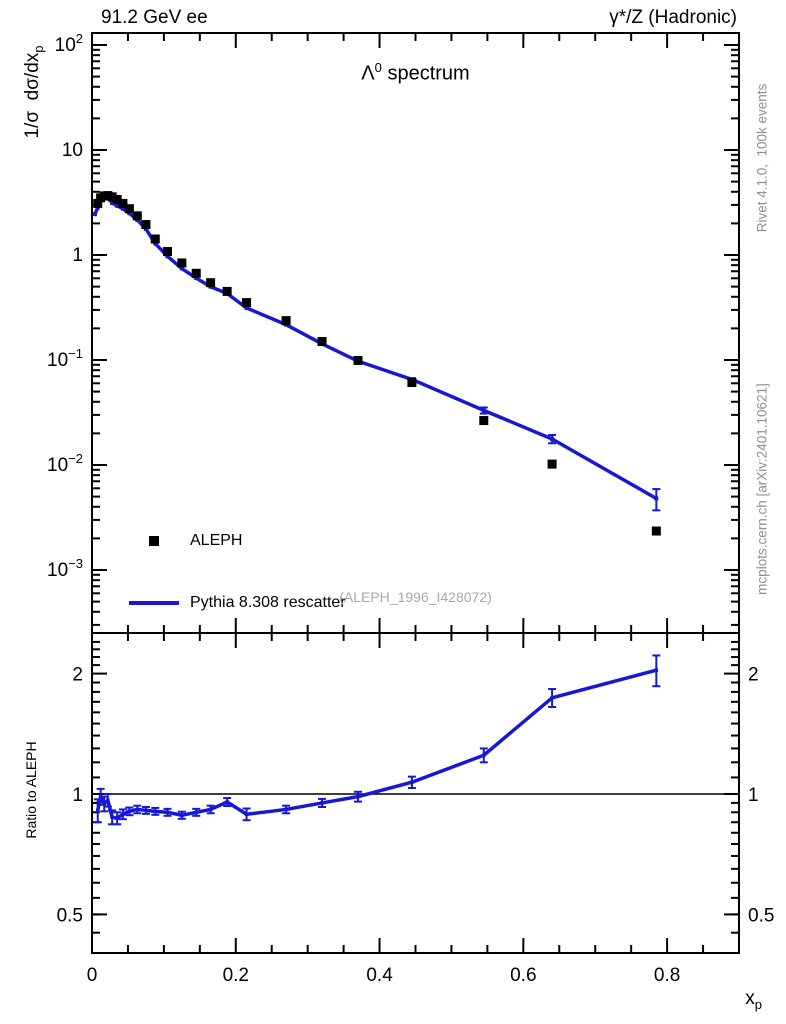 This screenshot has height=1024, width=786. What do you see at coordinates (236, 975) in the screenshot?
I see `x-tick-label: 0.2` at bounding box center [236, 975].